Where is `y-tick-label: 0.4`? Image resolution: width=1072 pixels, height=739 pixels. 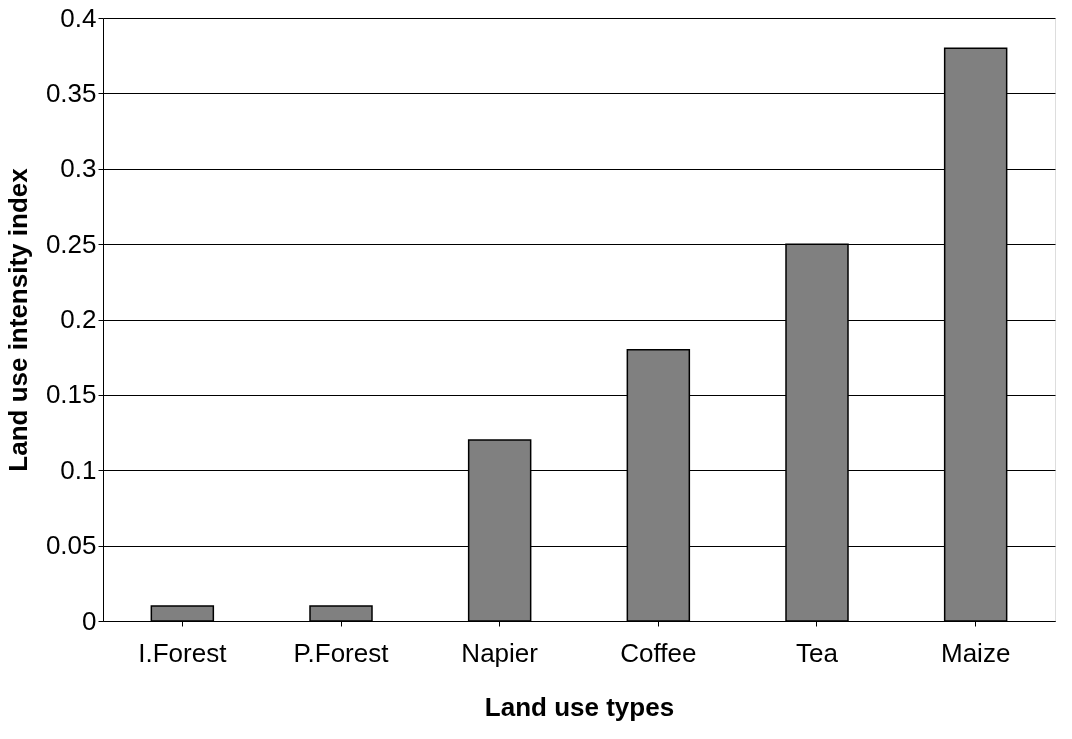
y-tick-label: 0.4 is located at coordinates (78, 17).